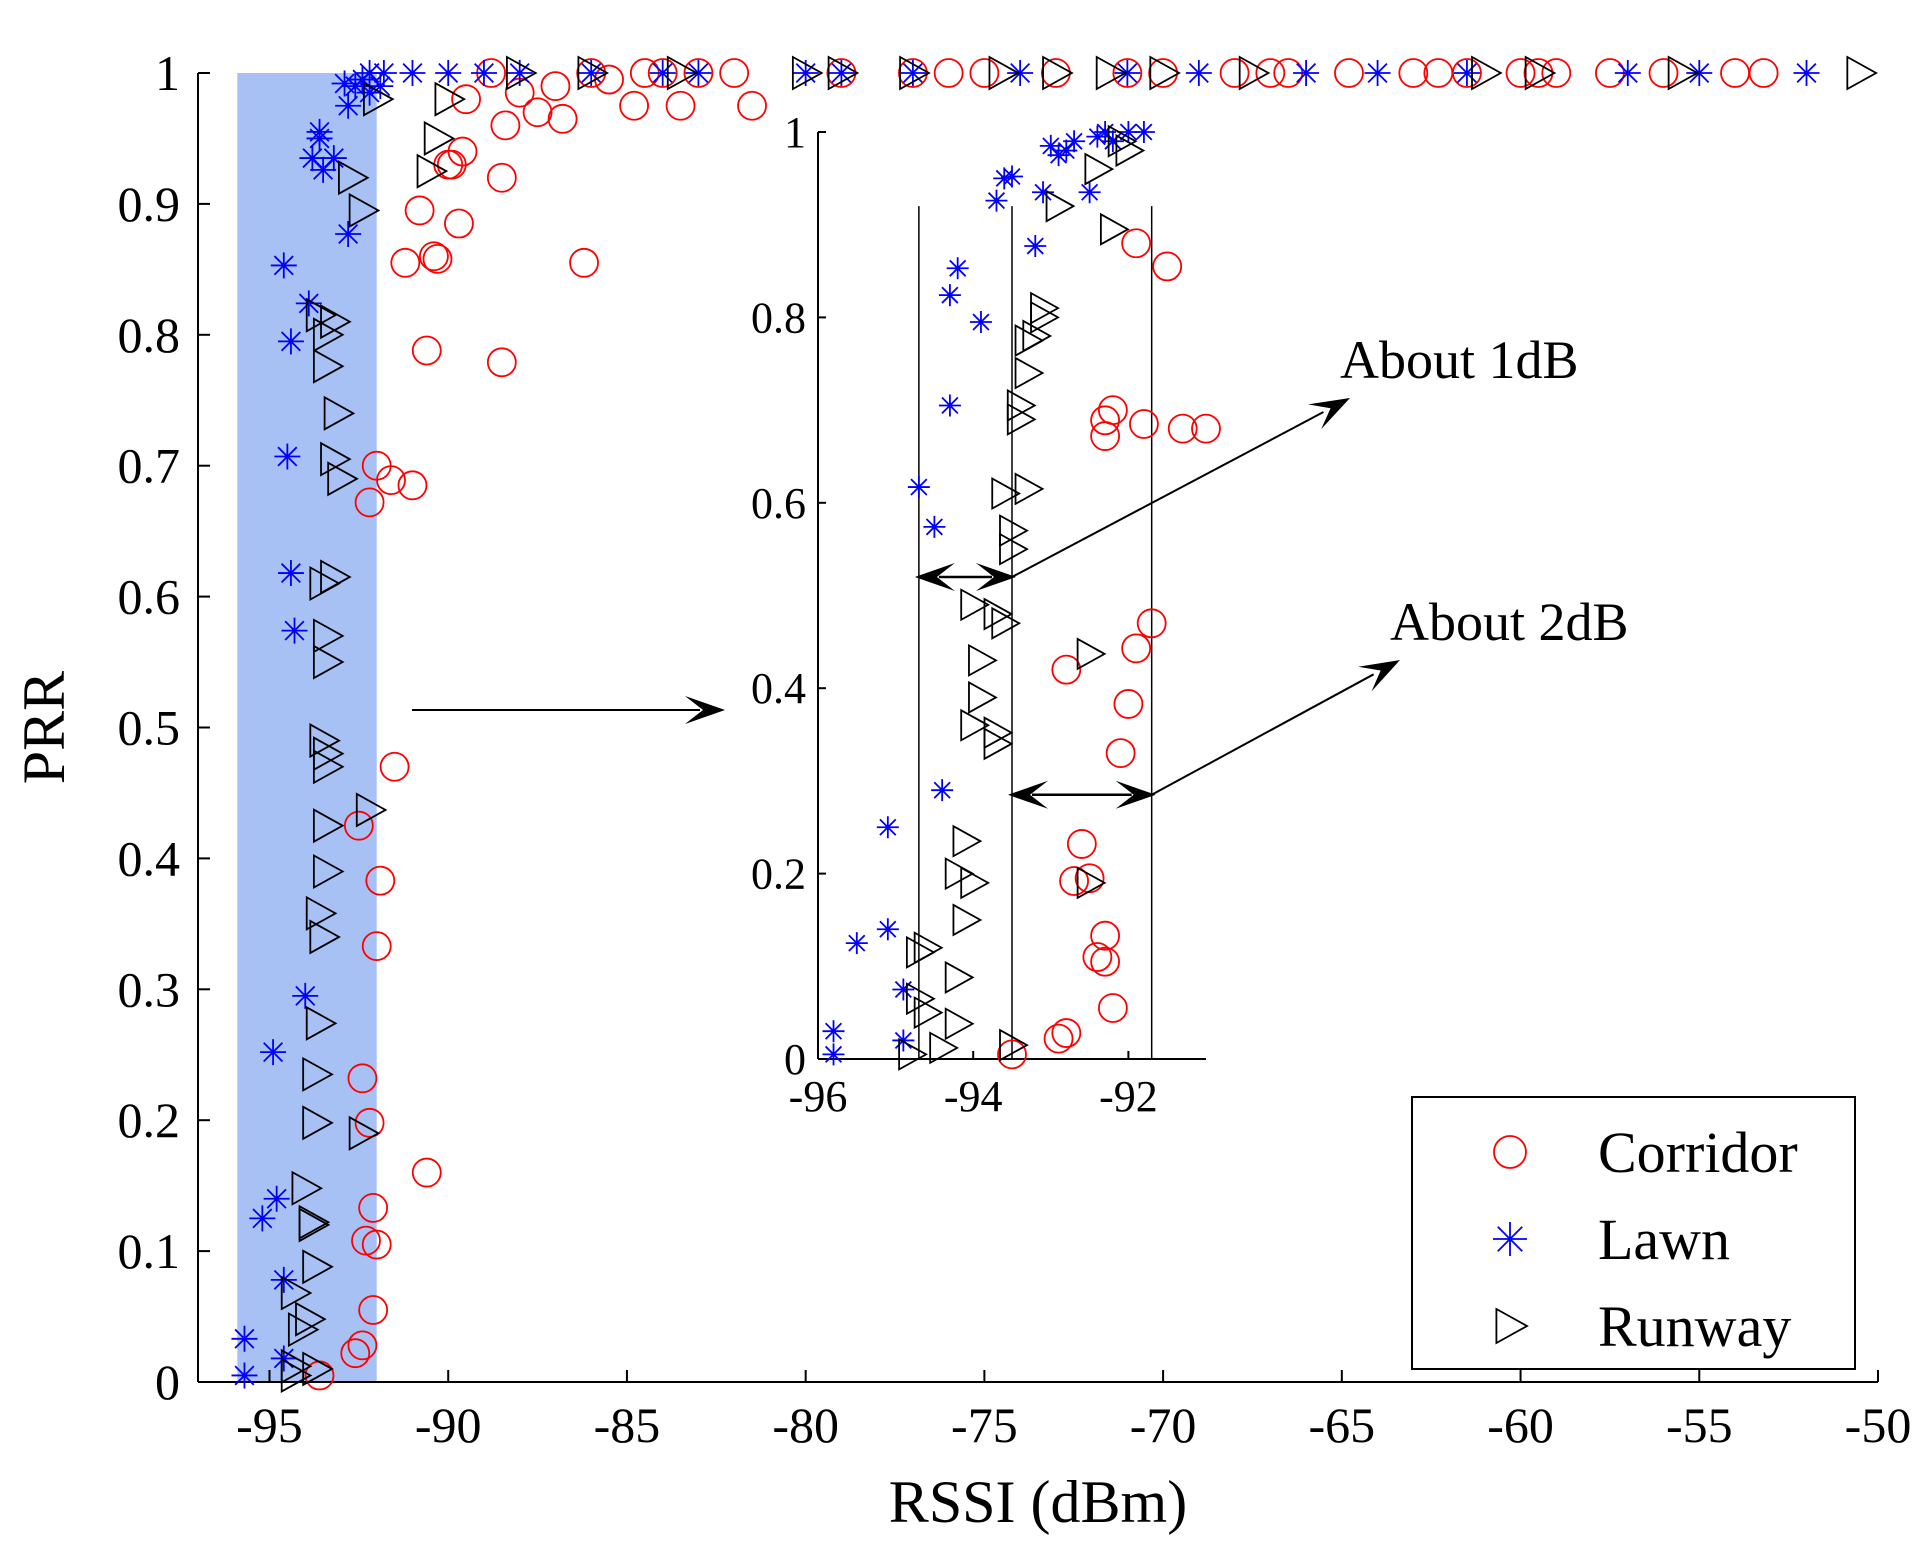  What do you see at coordinates (996, 576) in the screenshot?
I see `span-arrow-head-right` at bounding box center [996, 576].